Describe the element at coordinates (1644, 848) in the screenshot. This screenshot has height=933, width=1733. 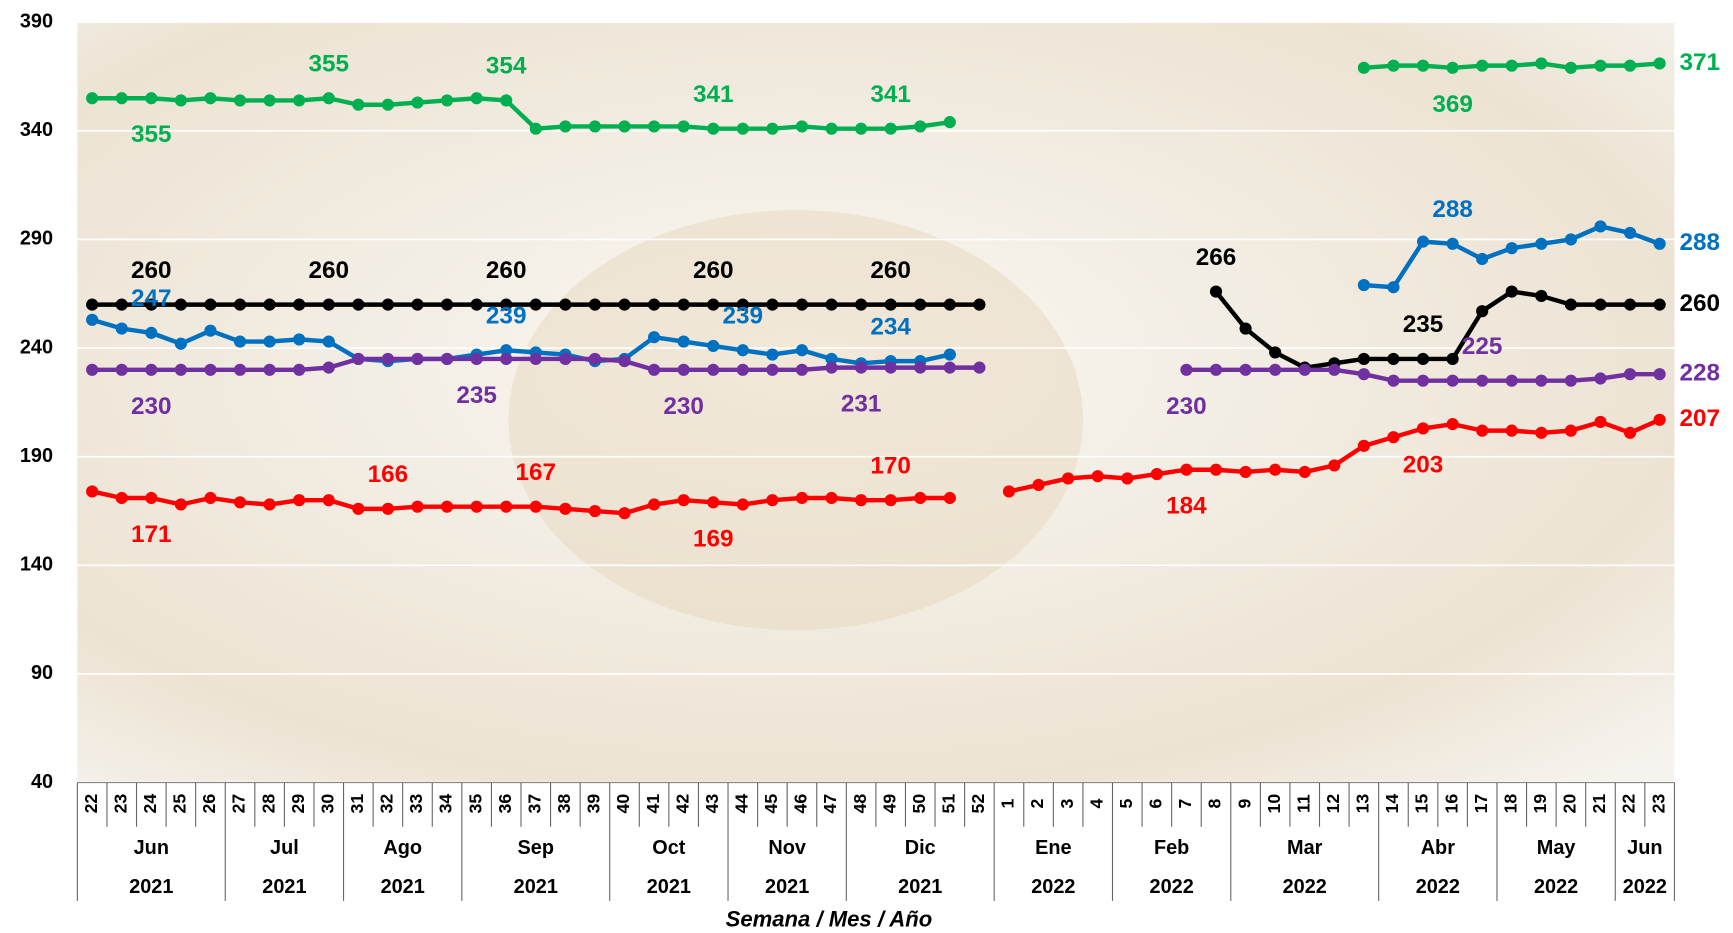
I see `month-label: Jun` at that location.